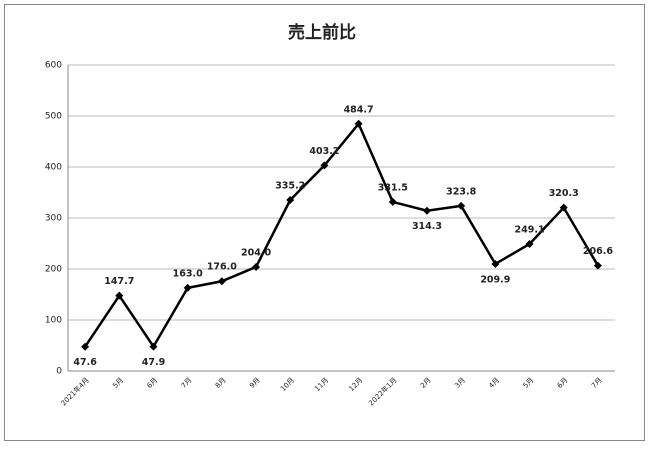 Image resolution: width=650 pixels, height=449 pixels. What do you see at coordinates (119, 281) in the screenshot?
I see `data-label: 147.7` at bounding box center [119, 281].